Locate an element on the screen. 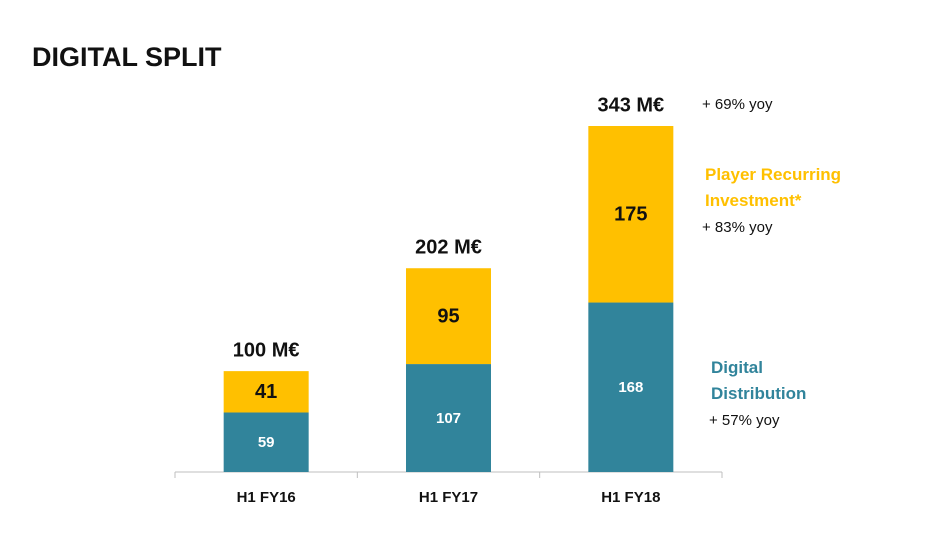  total-label: 100 M€ is located at coordinates (266, 350).